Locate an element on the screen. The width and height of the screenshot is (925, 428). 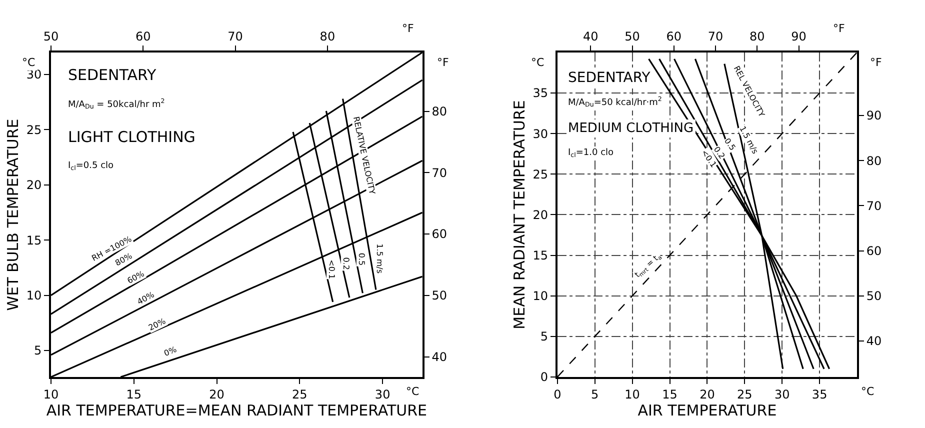
annotation: I$_{cl}$=0.5 clo is located at coordinates (91, 166).